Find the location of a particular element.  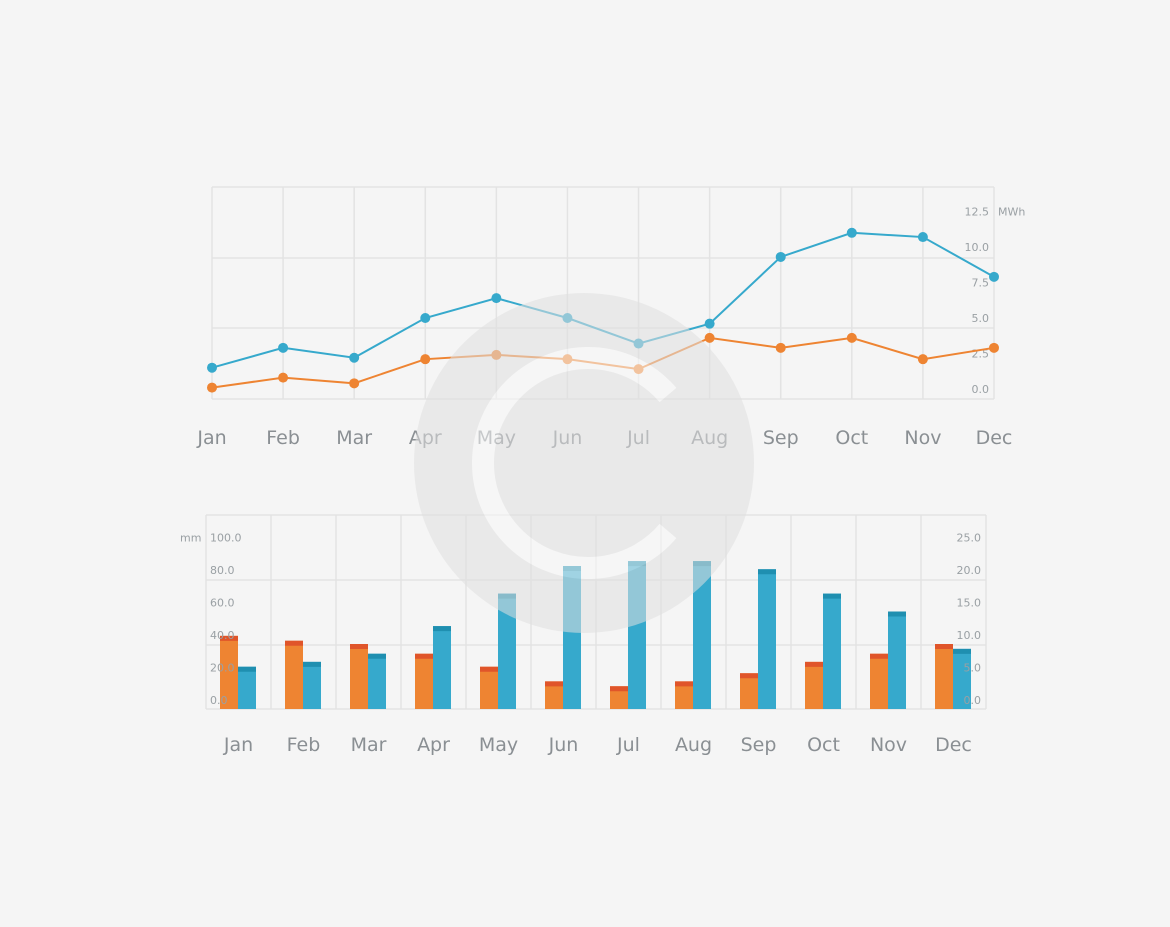

bar-chart-ytick-left: 80.0 is located at coordinates (222, 570).